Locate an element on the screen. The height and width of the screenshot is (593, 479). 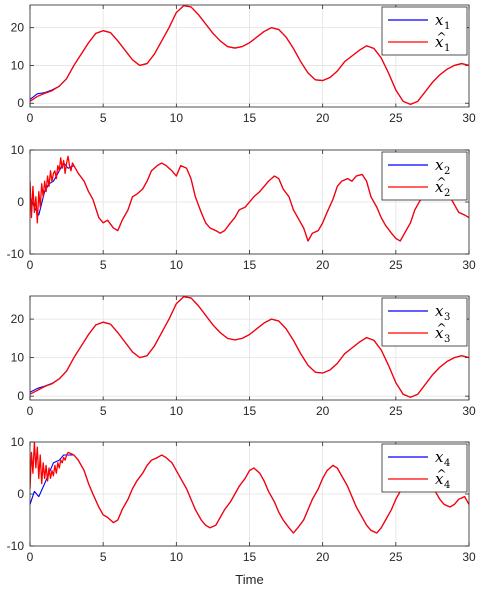
legend: x 3x^3 is located at coordinates (424, 322).